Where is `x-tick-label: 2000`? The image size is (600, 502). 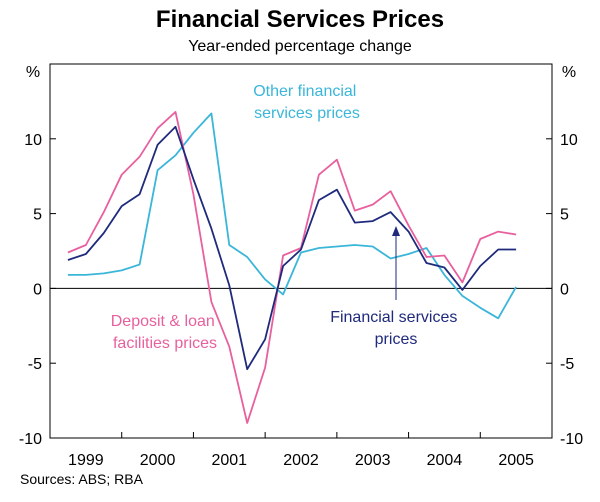 x-tick-label: 2000 is located at coordinates (158, 460).